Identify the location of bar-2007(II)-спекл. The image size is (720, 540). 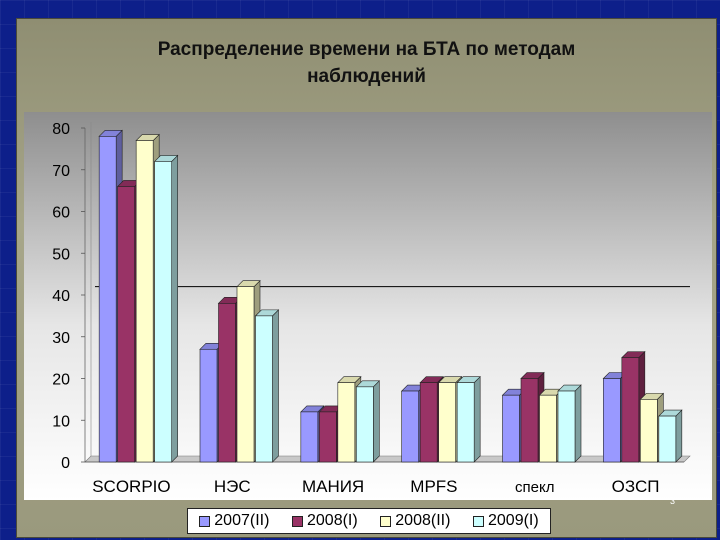
(511, 428).